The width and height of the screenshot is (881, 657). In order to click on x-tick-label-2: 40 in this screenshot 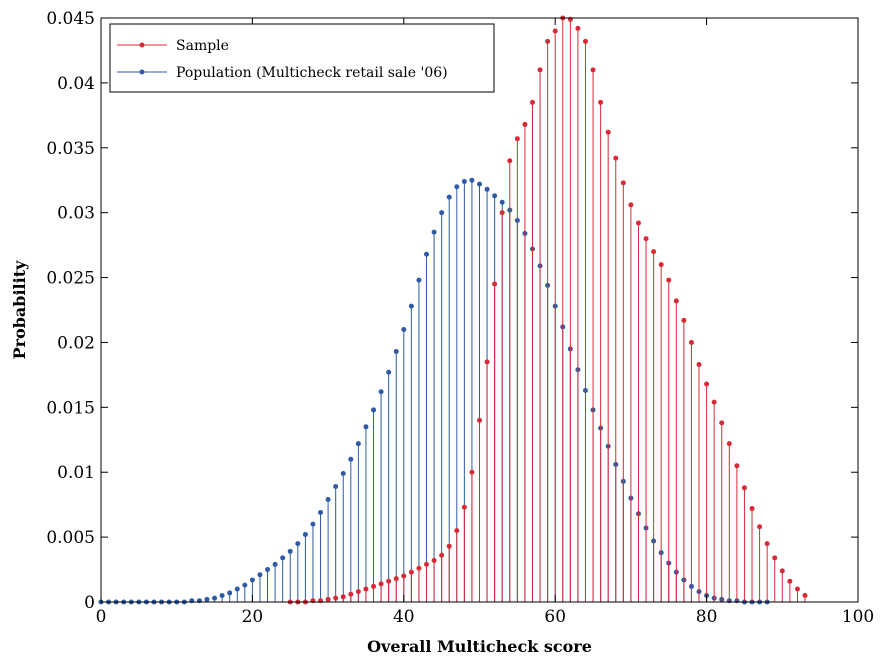, I will do `click(404, 617)`.